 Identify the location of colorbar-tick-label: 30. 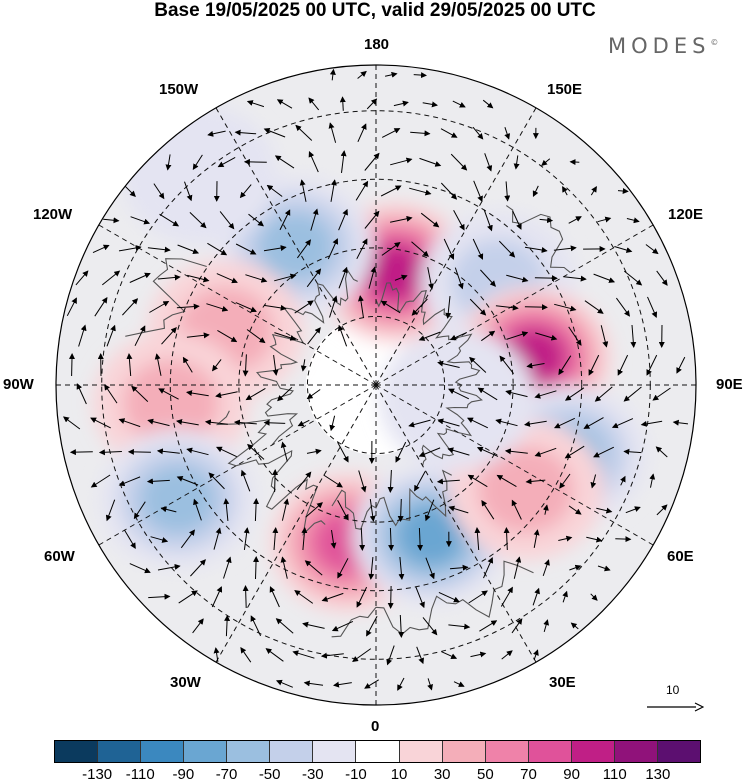
(442, 774).